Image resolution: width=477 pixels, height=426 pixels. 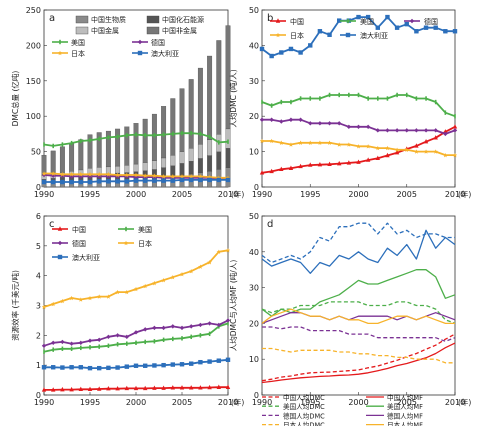 I want to click on x-tick-label: 1995, so click(x=310, y=402).